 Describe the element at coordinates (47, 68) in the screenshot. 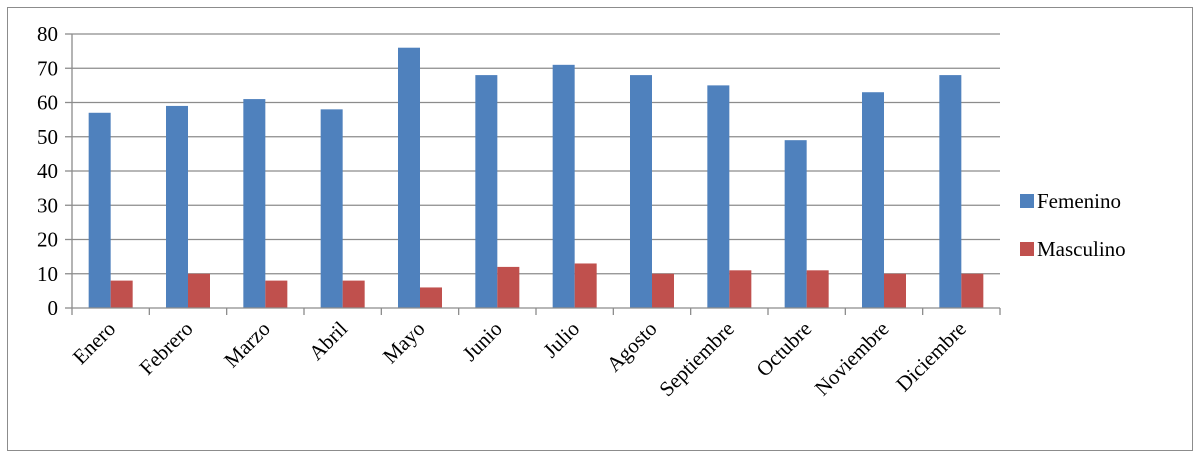

I see `y-tick-label: 70` at that location.